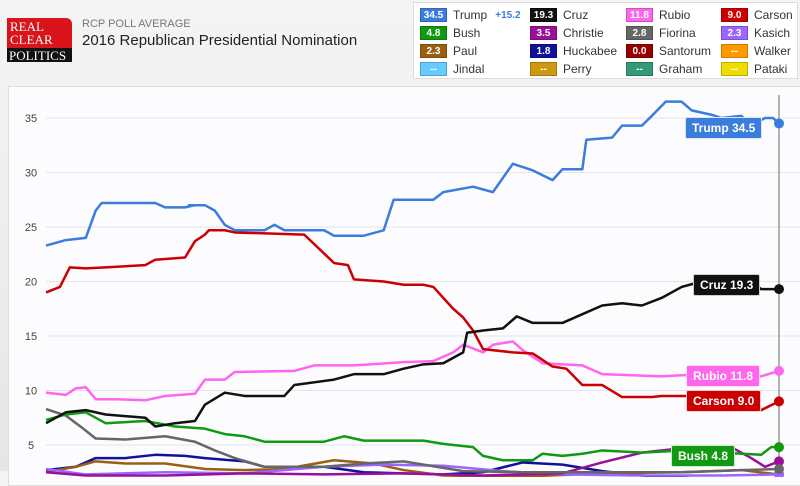  I want to click on candidate-name: Christie, so click(583, 33).